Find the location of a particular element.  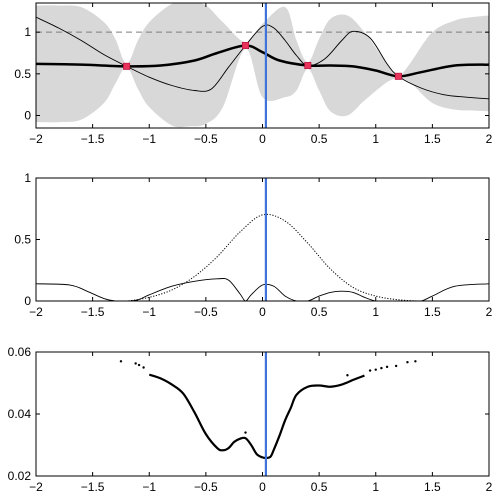

y-tick-label: 0.04 is located at coordinates (20, 414).